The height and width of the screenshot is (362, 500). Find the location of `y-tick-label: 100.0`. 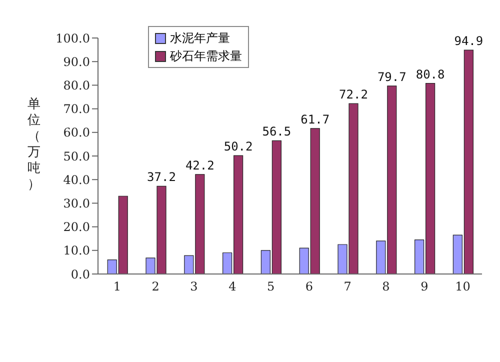

y-tick-label: 100.0 is located at coordinates (73, 38).